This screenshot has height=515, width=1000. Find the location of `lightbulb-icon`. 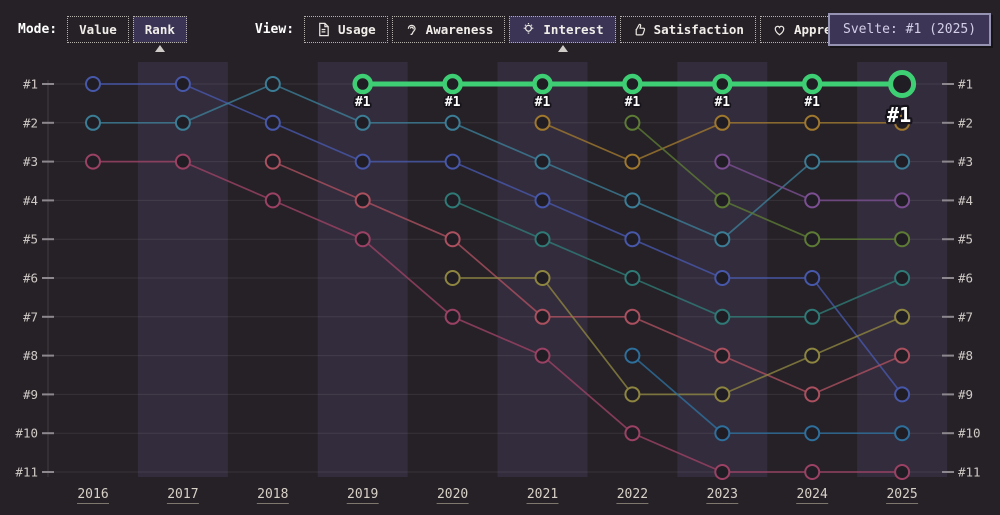

lightbulb-icon is located at coordinates (529, 28).